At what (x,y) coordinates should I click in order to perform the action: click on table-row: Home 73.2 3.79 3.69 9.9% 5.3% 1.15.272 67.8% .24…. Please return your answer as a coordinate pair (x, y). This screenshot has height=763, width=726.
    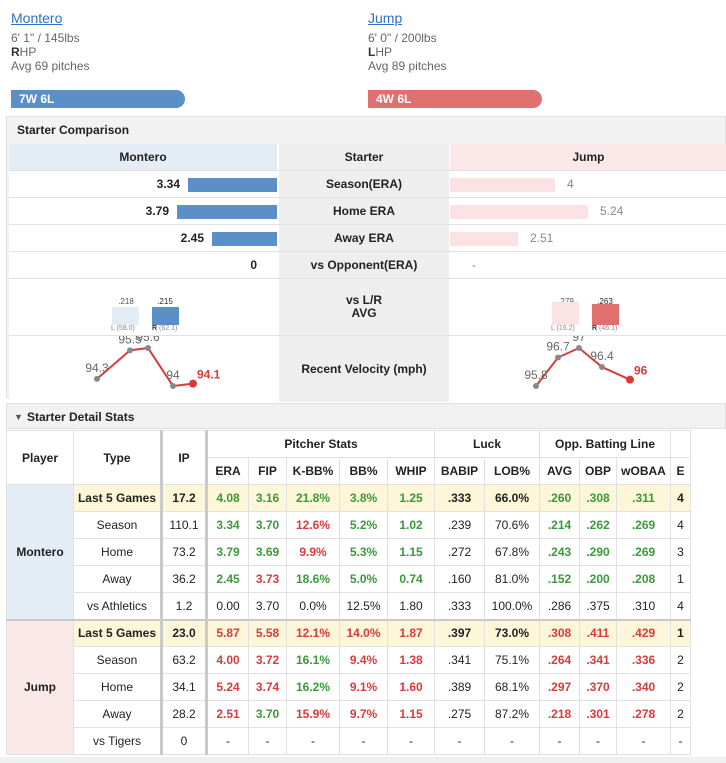
    Looking at the image, I should click on (349, 552).